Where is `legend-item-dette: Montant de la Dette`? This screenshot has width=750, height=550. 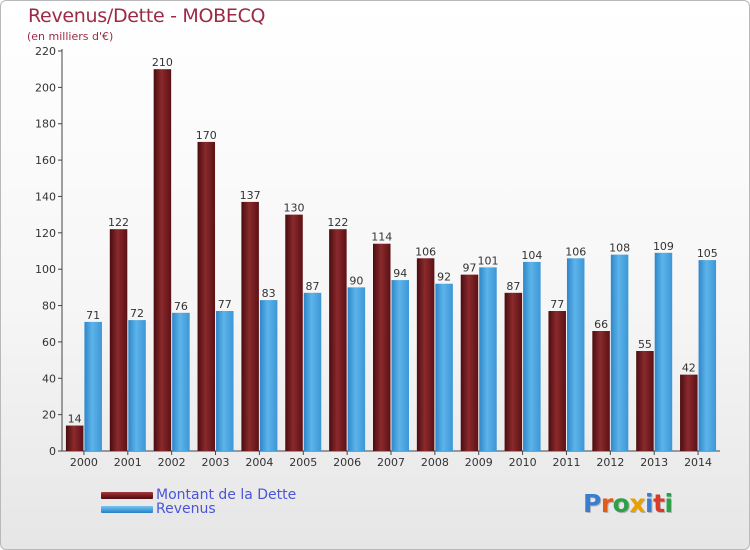
legend-item-dette: Montant de la Dette is located at coordinates (198, 495).